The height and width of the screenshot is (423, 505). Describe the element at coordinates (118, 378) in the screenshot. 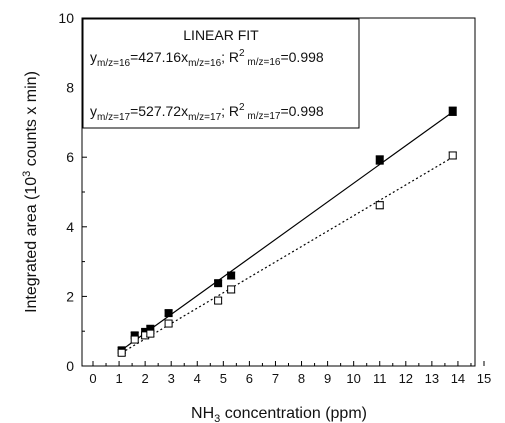

I see `x-tick-label: 1` at that location.